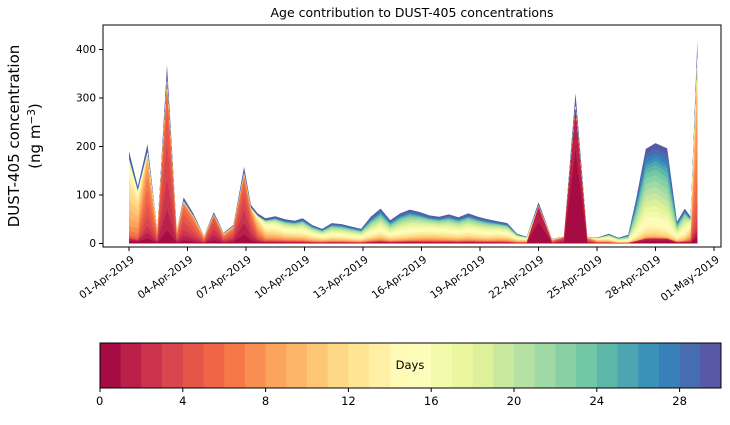  What do you see at coordinates (107, 278) in the screenshot?
I see `x-tick-label: 01-Apr-2019` at bounding box center [107, 278].